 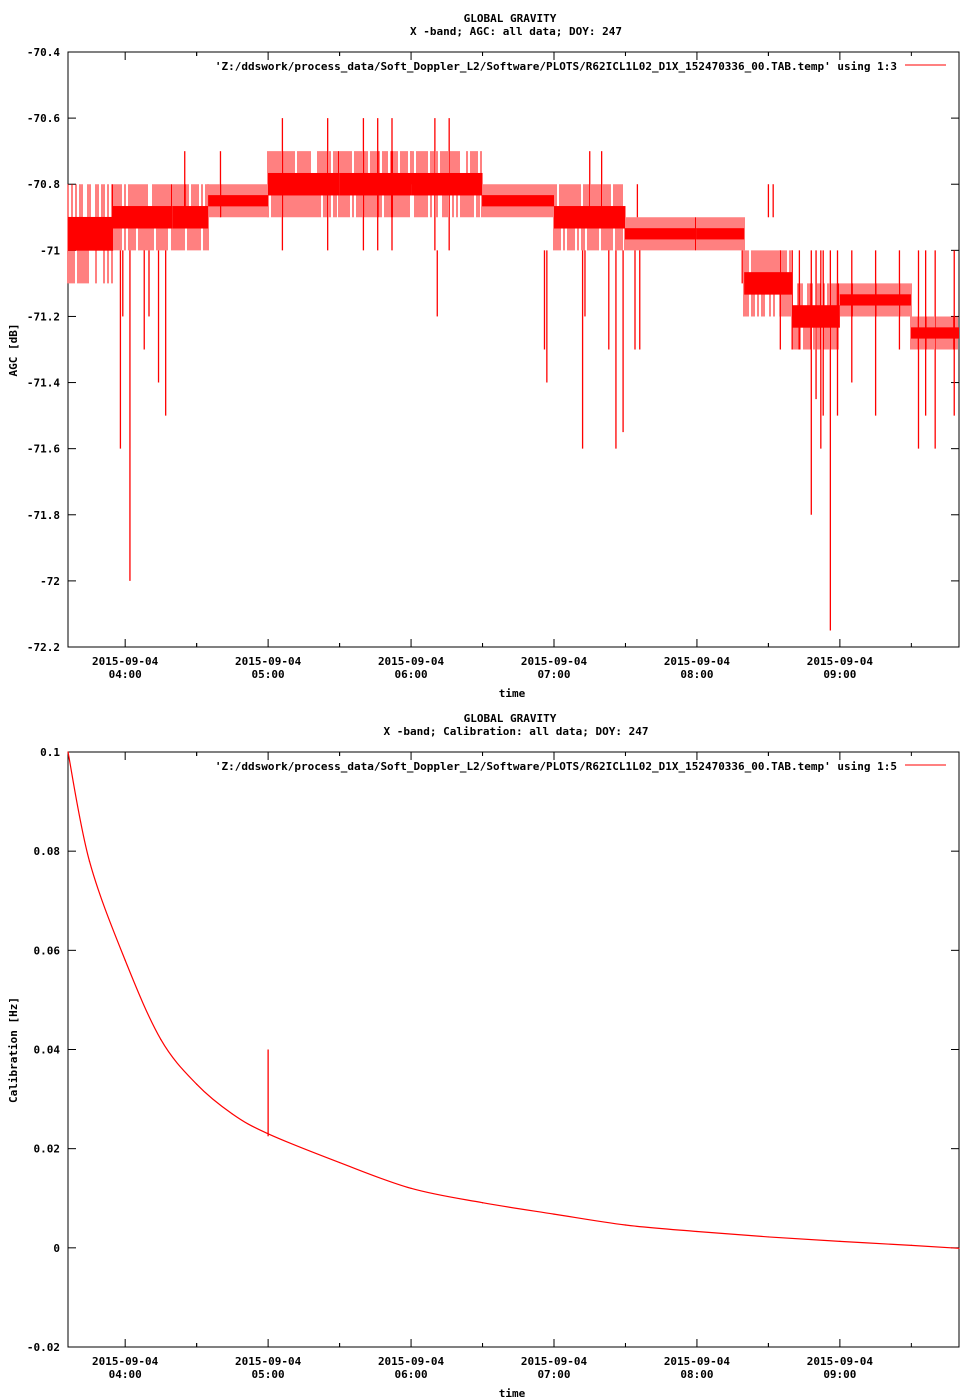 What do you see at coordinates (516, 31) in the screenshot?
I see `agc-chart-subtitle: X -band; AGC: all data; DOY: 247` at bounding box center [516, 31].